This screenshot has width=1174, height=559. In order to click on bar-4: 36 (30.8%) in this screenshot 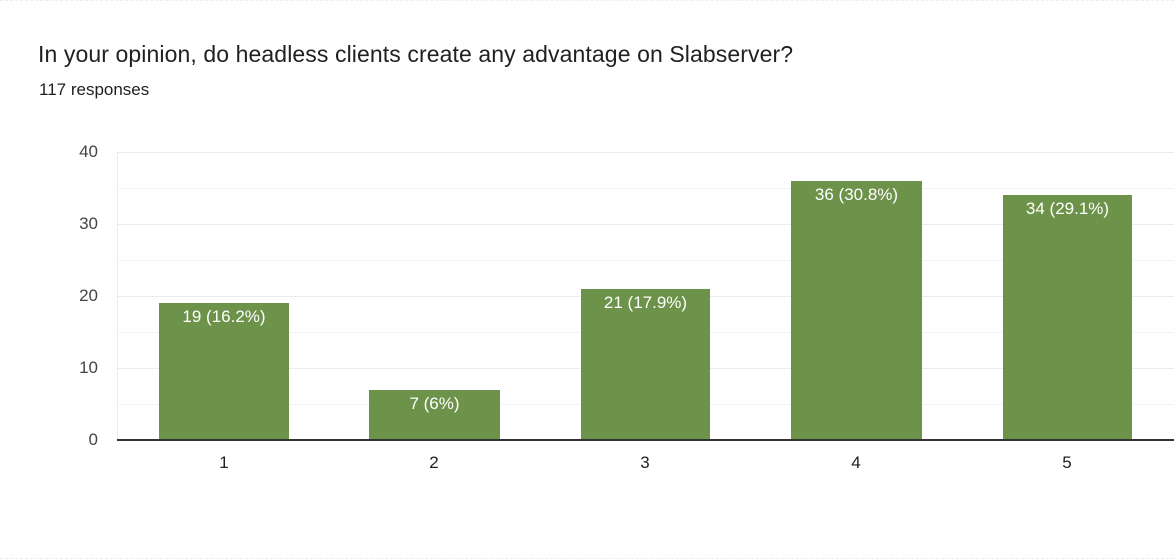, I will do `click(856, 310)`.